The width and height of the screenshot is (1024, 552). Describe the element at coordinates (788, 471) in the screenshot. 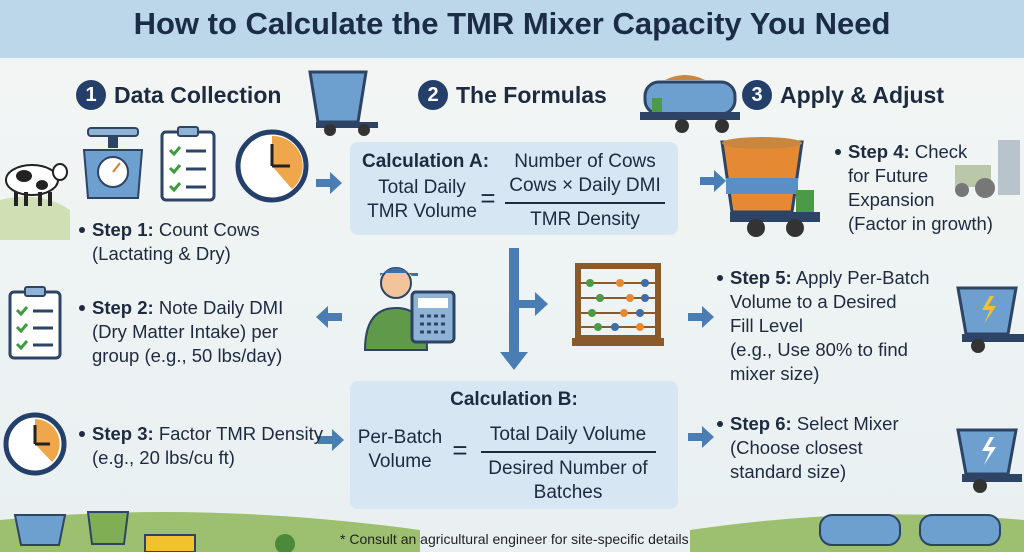

I see `step-text: standard size)` at that location.